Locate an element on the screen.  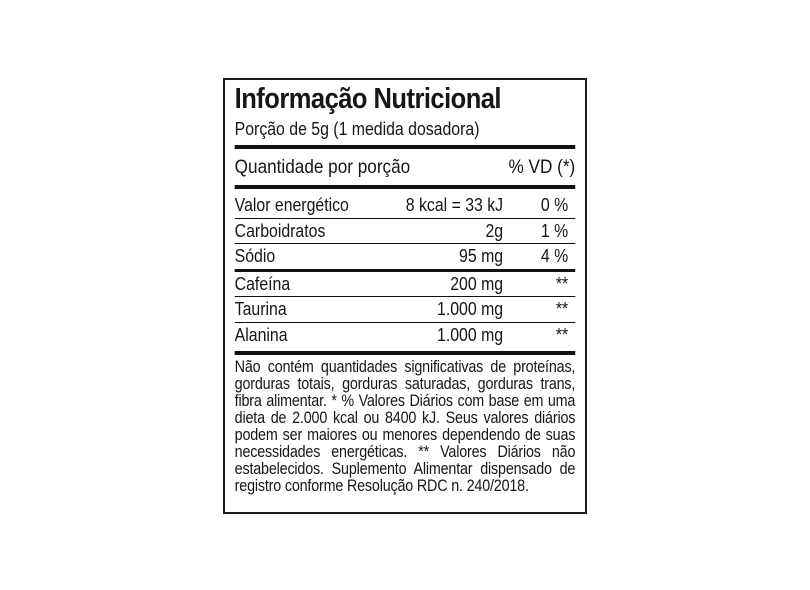
nutrient-row: Carboidratos 2g 1 % is located at coordinates (405, 230).